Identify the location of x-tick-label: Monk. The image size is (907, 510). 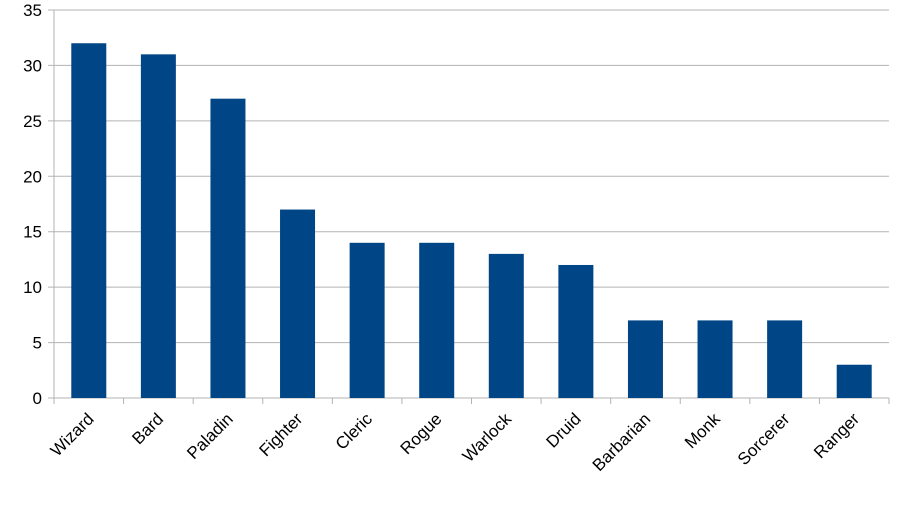
(702, 430).